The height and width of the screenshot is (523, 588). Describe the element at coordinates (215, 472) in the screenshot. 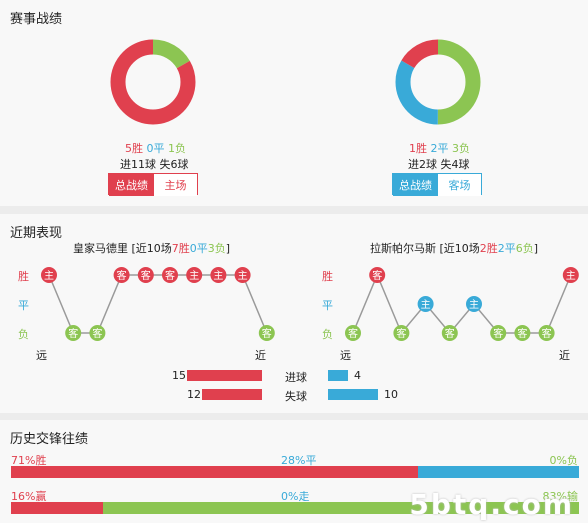

I see `h2h-win-segment` at that location.